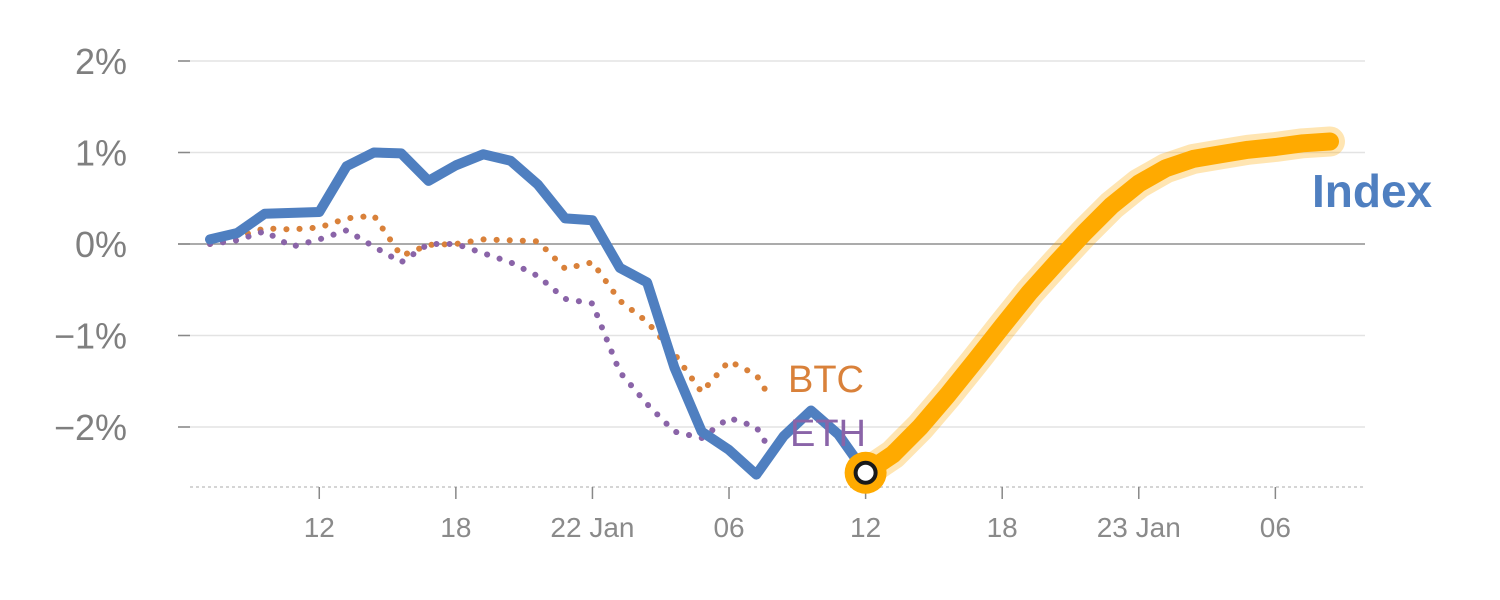 The height and width of the screenshot is (600, 1500). I want to click on marker-layer, so click(865, 472).